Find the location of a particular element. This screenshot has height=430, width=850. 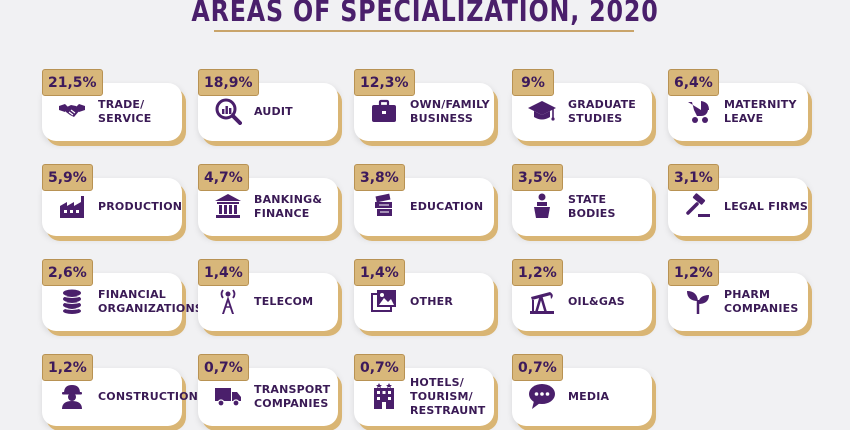

specialization-card: 1,4% TELECOM is located at coordinates (271, 297).